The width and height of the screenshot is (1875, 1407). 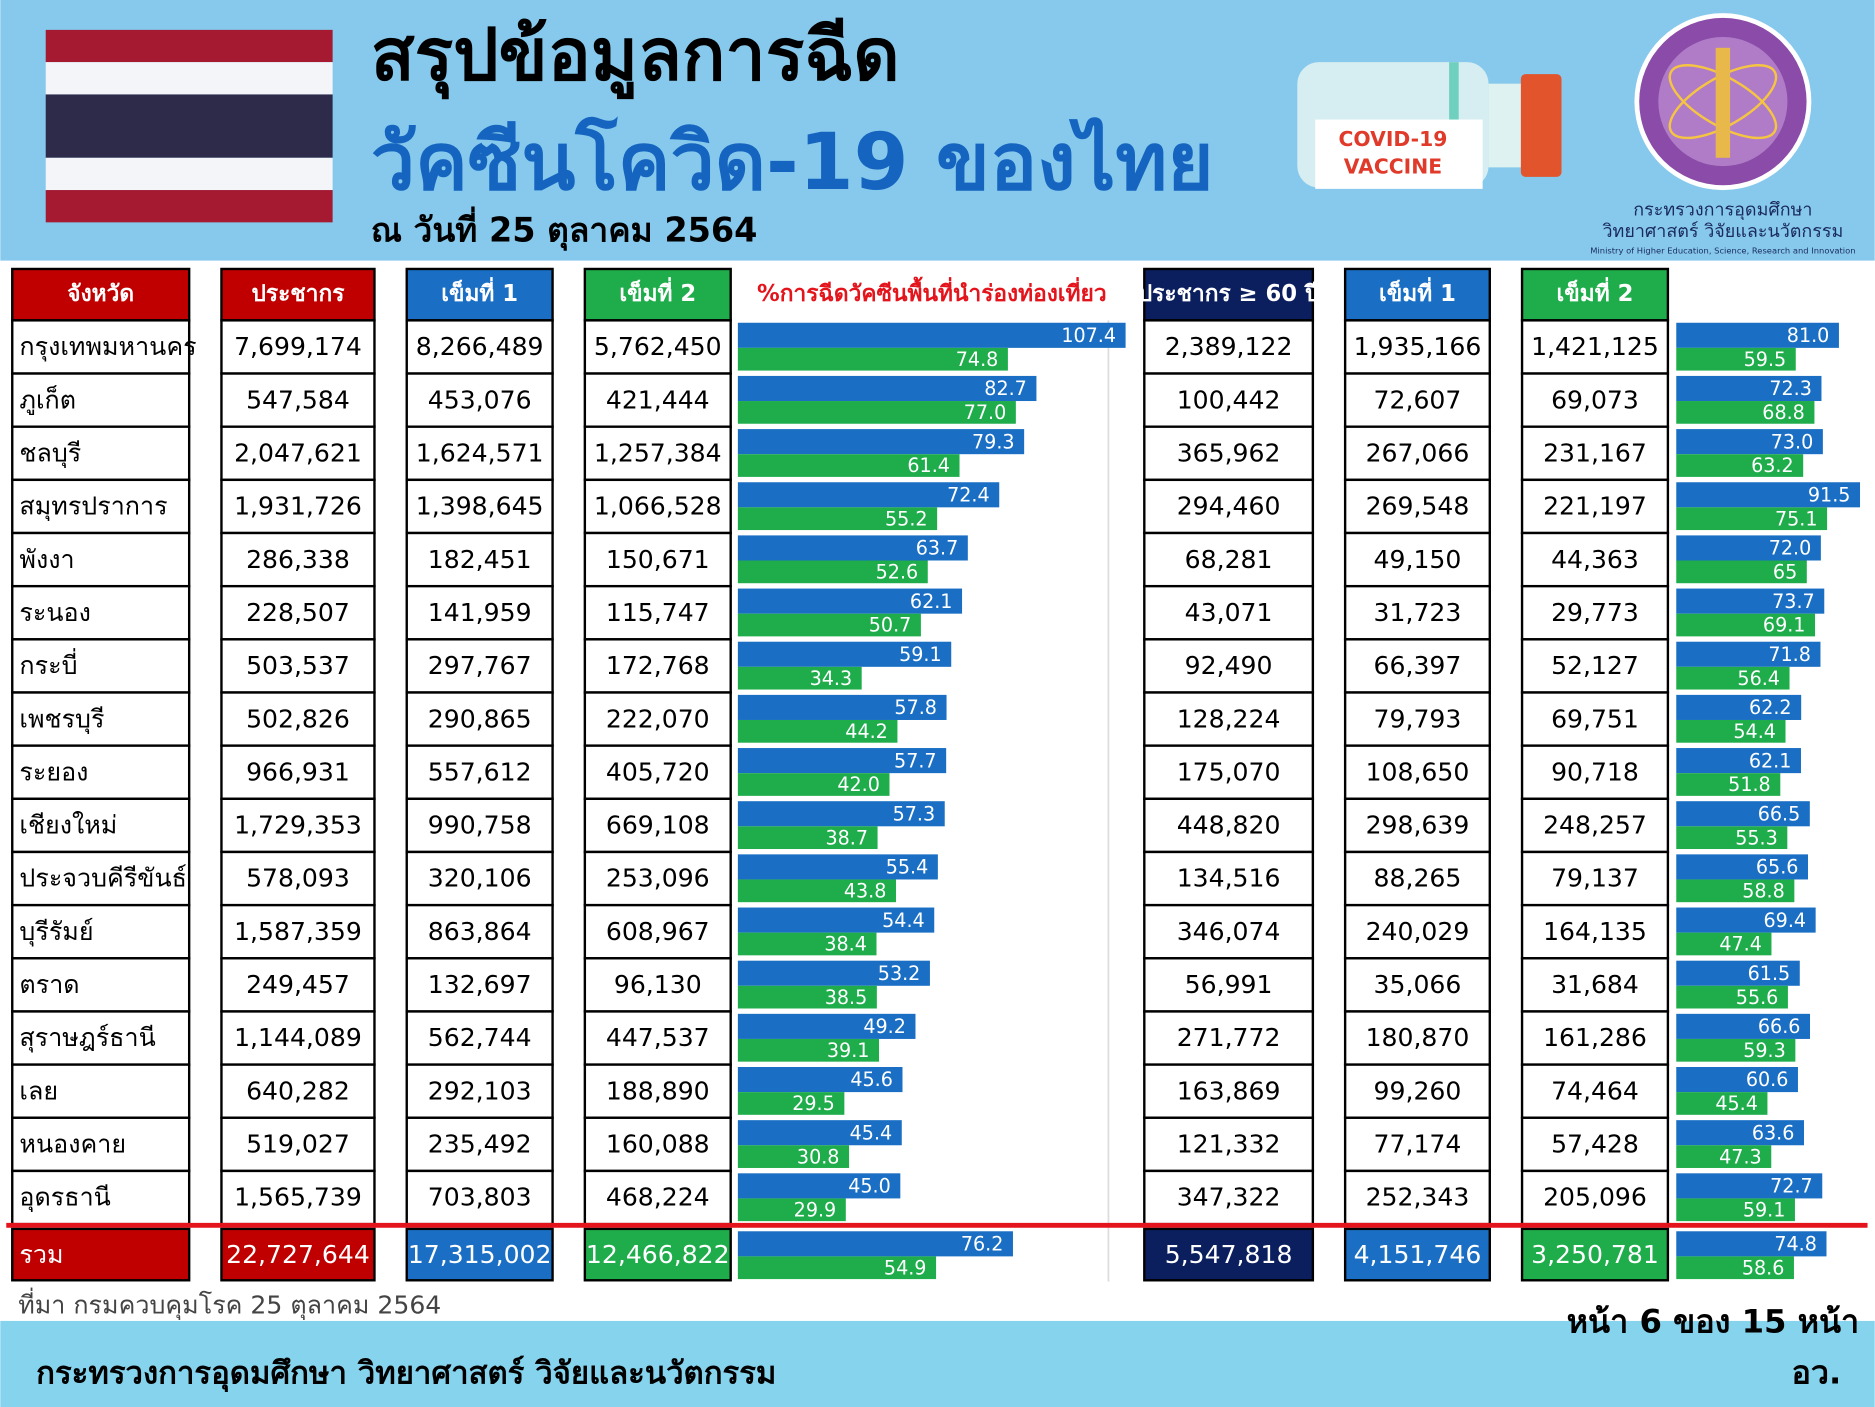 What do you see at coordinates (658, 559) in the screenshot?
I see `cell-value: 150,671` at bounding box center [658, 559].